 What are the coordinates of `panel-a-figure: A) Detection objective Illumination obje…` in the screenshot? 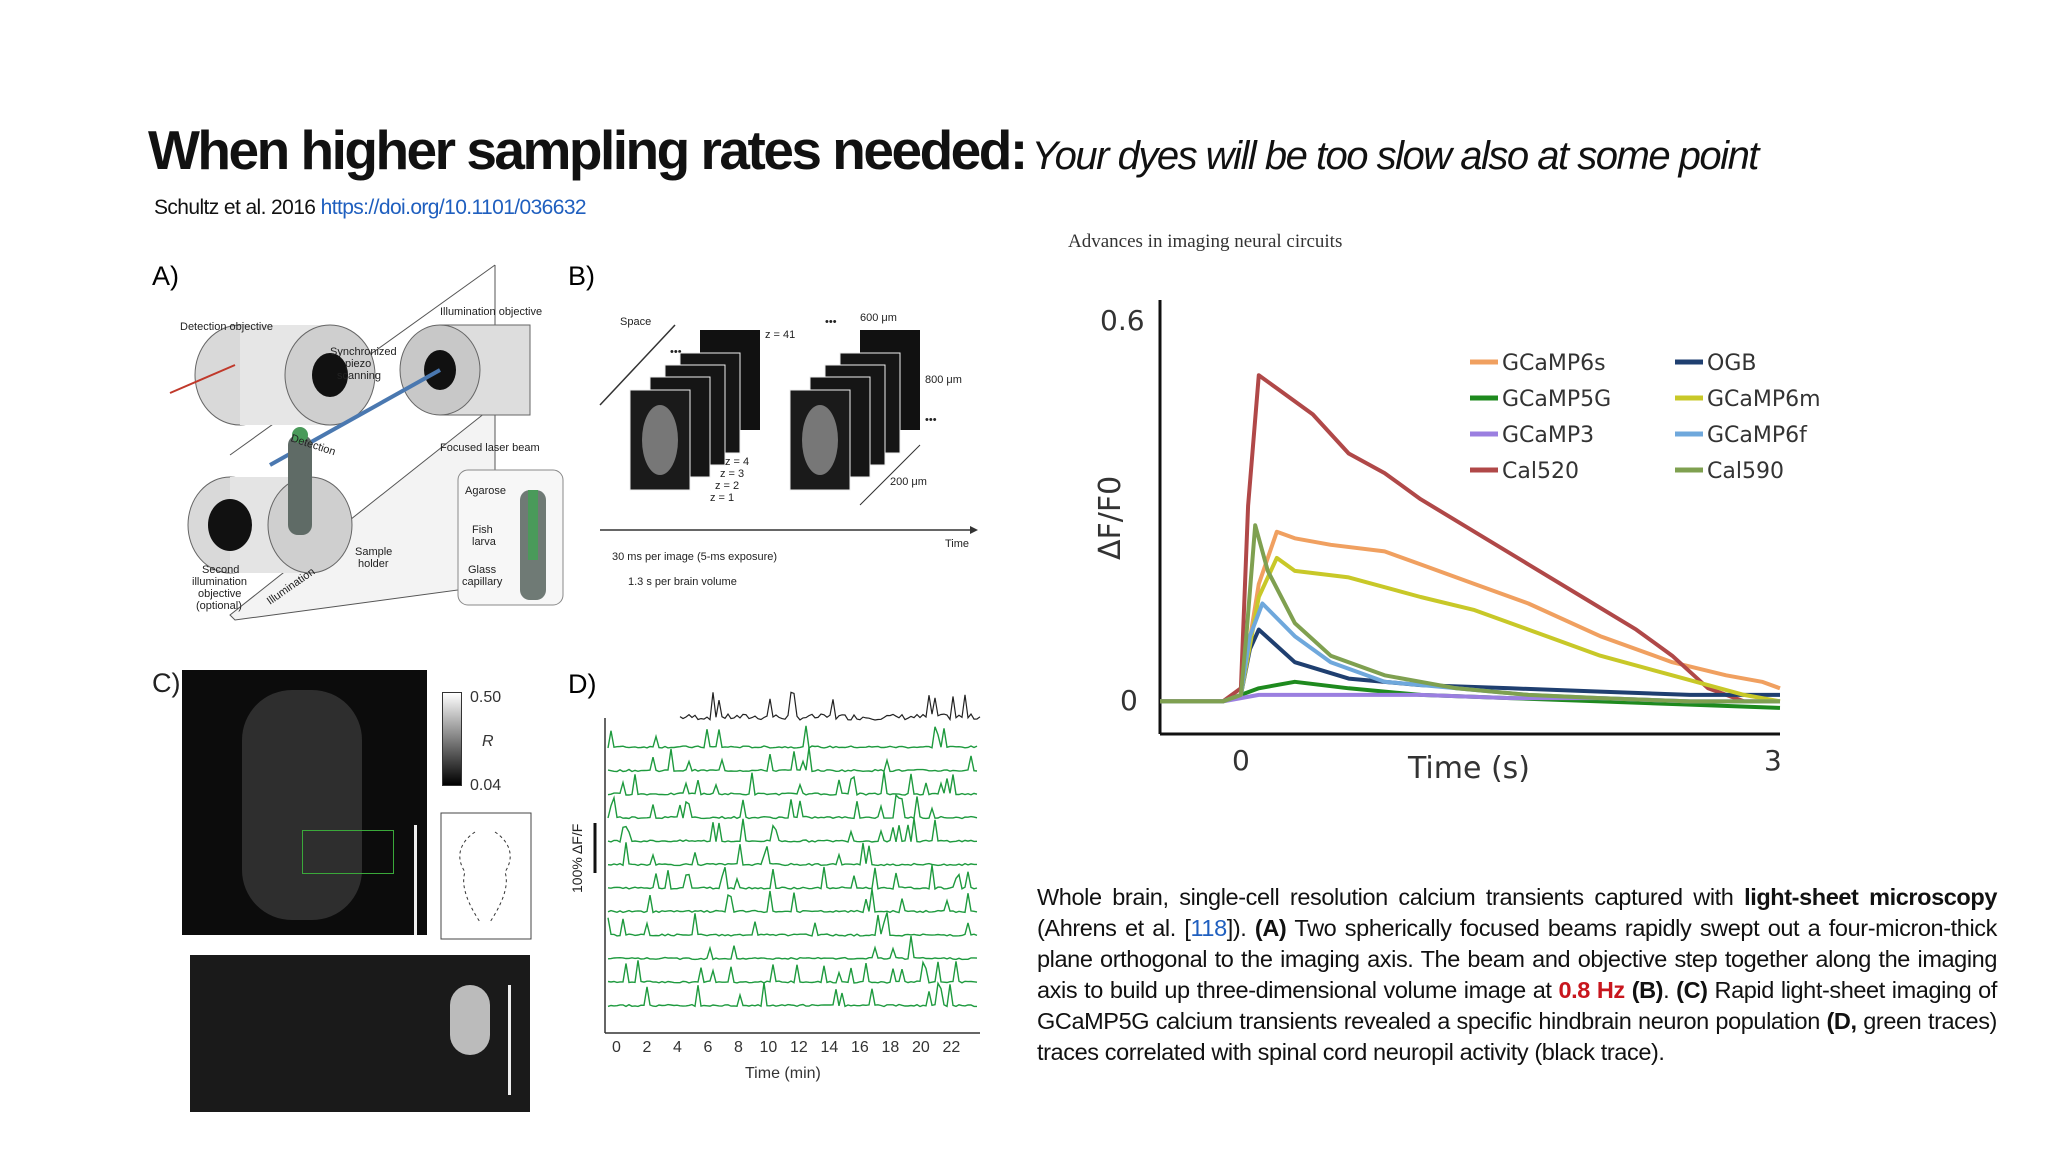 It's located at (358, 441).